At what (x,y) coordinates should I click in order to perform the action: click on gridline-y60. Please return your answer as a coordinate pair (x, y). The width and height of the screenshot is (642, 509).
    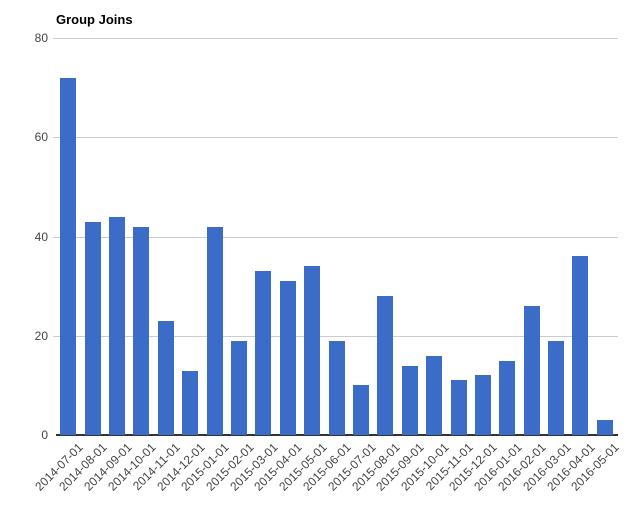
    Looking at the image, I should click on (335, 138).